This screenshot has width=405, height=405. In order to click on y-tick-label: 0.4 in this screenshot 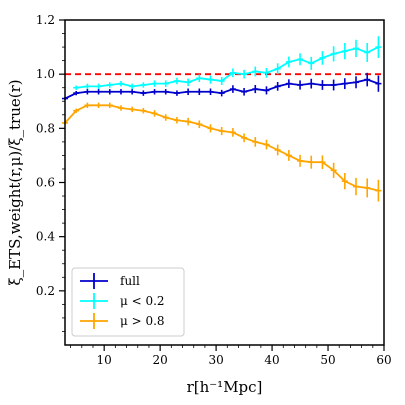, I will do `click(45, 237)`.